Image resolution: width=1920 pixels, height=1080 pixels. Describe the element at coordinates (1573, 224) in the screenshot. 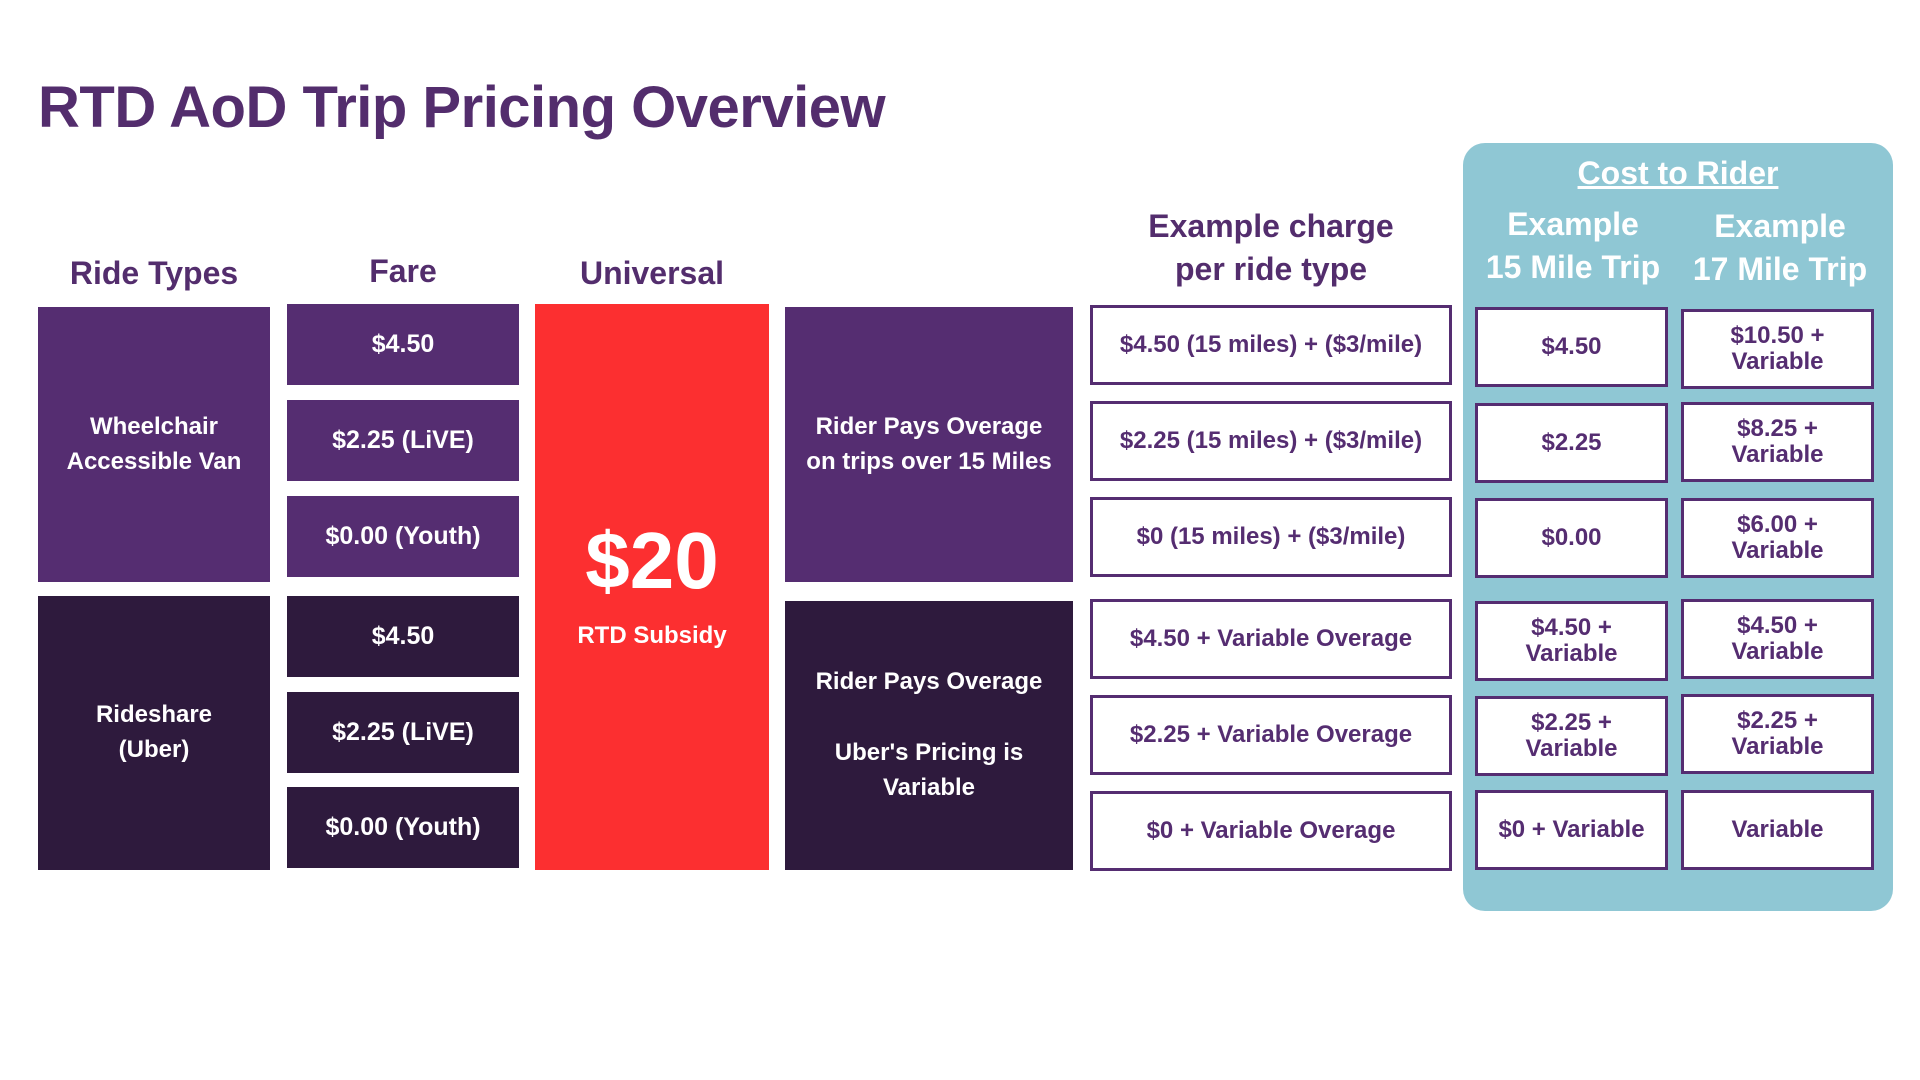

I see `example-15-header-line1: Example` at that location.